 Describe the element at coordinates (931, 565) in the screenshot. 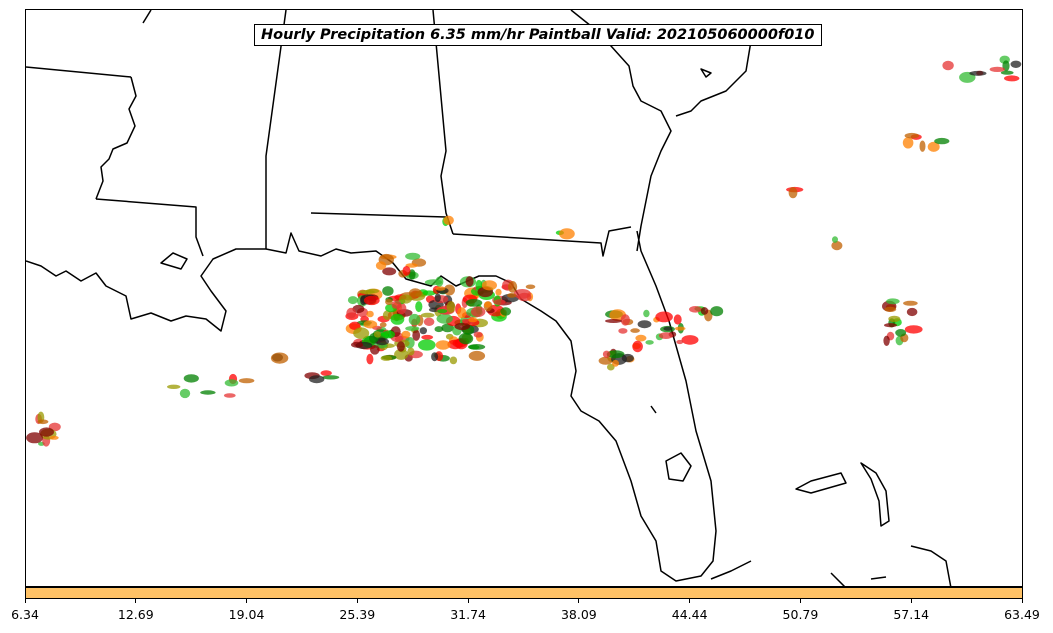

I see `cuba` at that location.